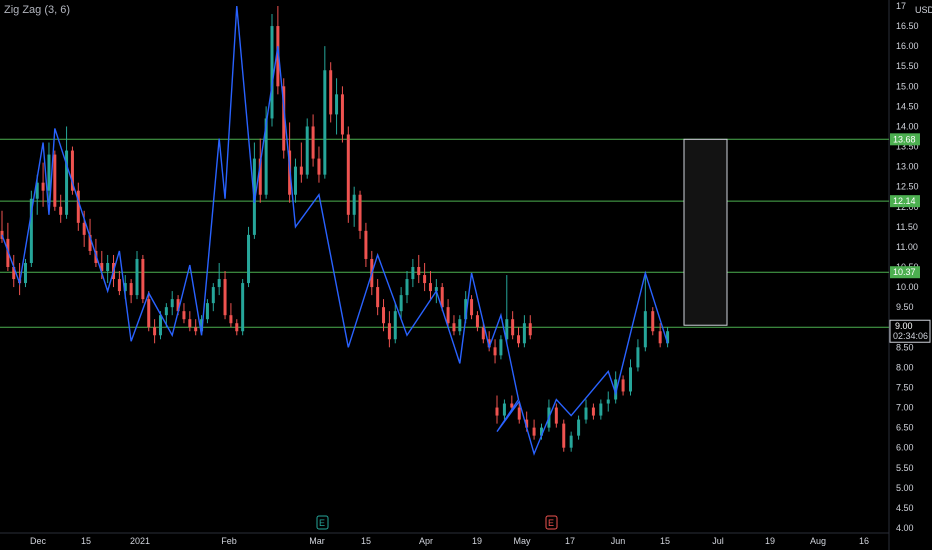 This screenshot has height=550, width=932. Describe the element at coordinates (705, 232) in the screenshot. I see `range-box` at that location.